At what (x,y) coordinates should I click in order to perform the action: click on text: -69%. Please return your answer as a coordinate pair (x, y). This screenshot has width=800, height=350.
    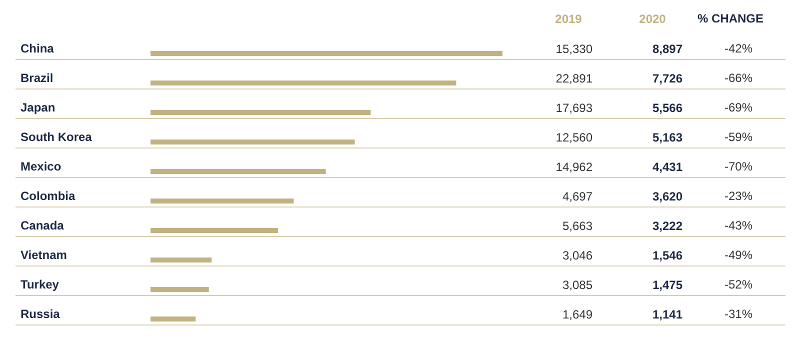
    Looking at the image, I should click on (738, 107).